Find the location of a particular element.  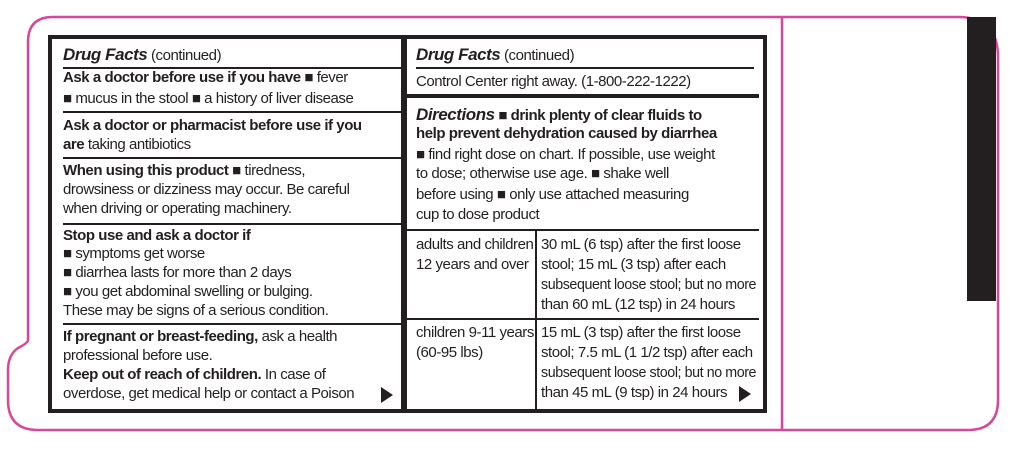

dose-age: 12 years and over is located at coordinates (472, 264).